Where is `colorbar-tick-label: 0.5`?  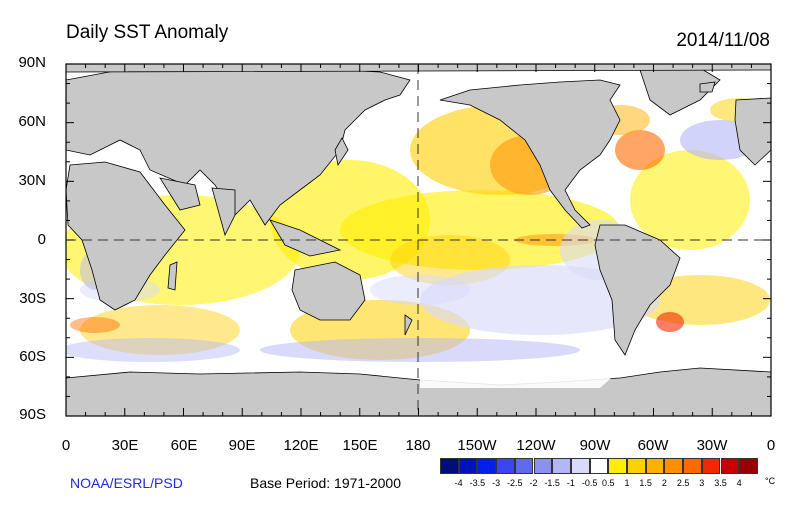 colorbar-tick-label: 0.5 is located at coordinates (608, 483).